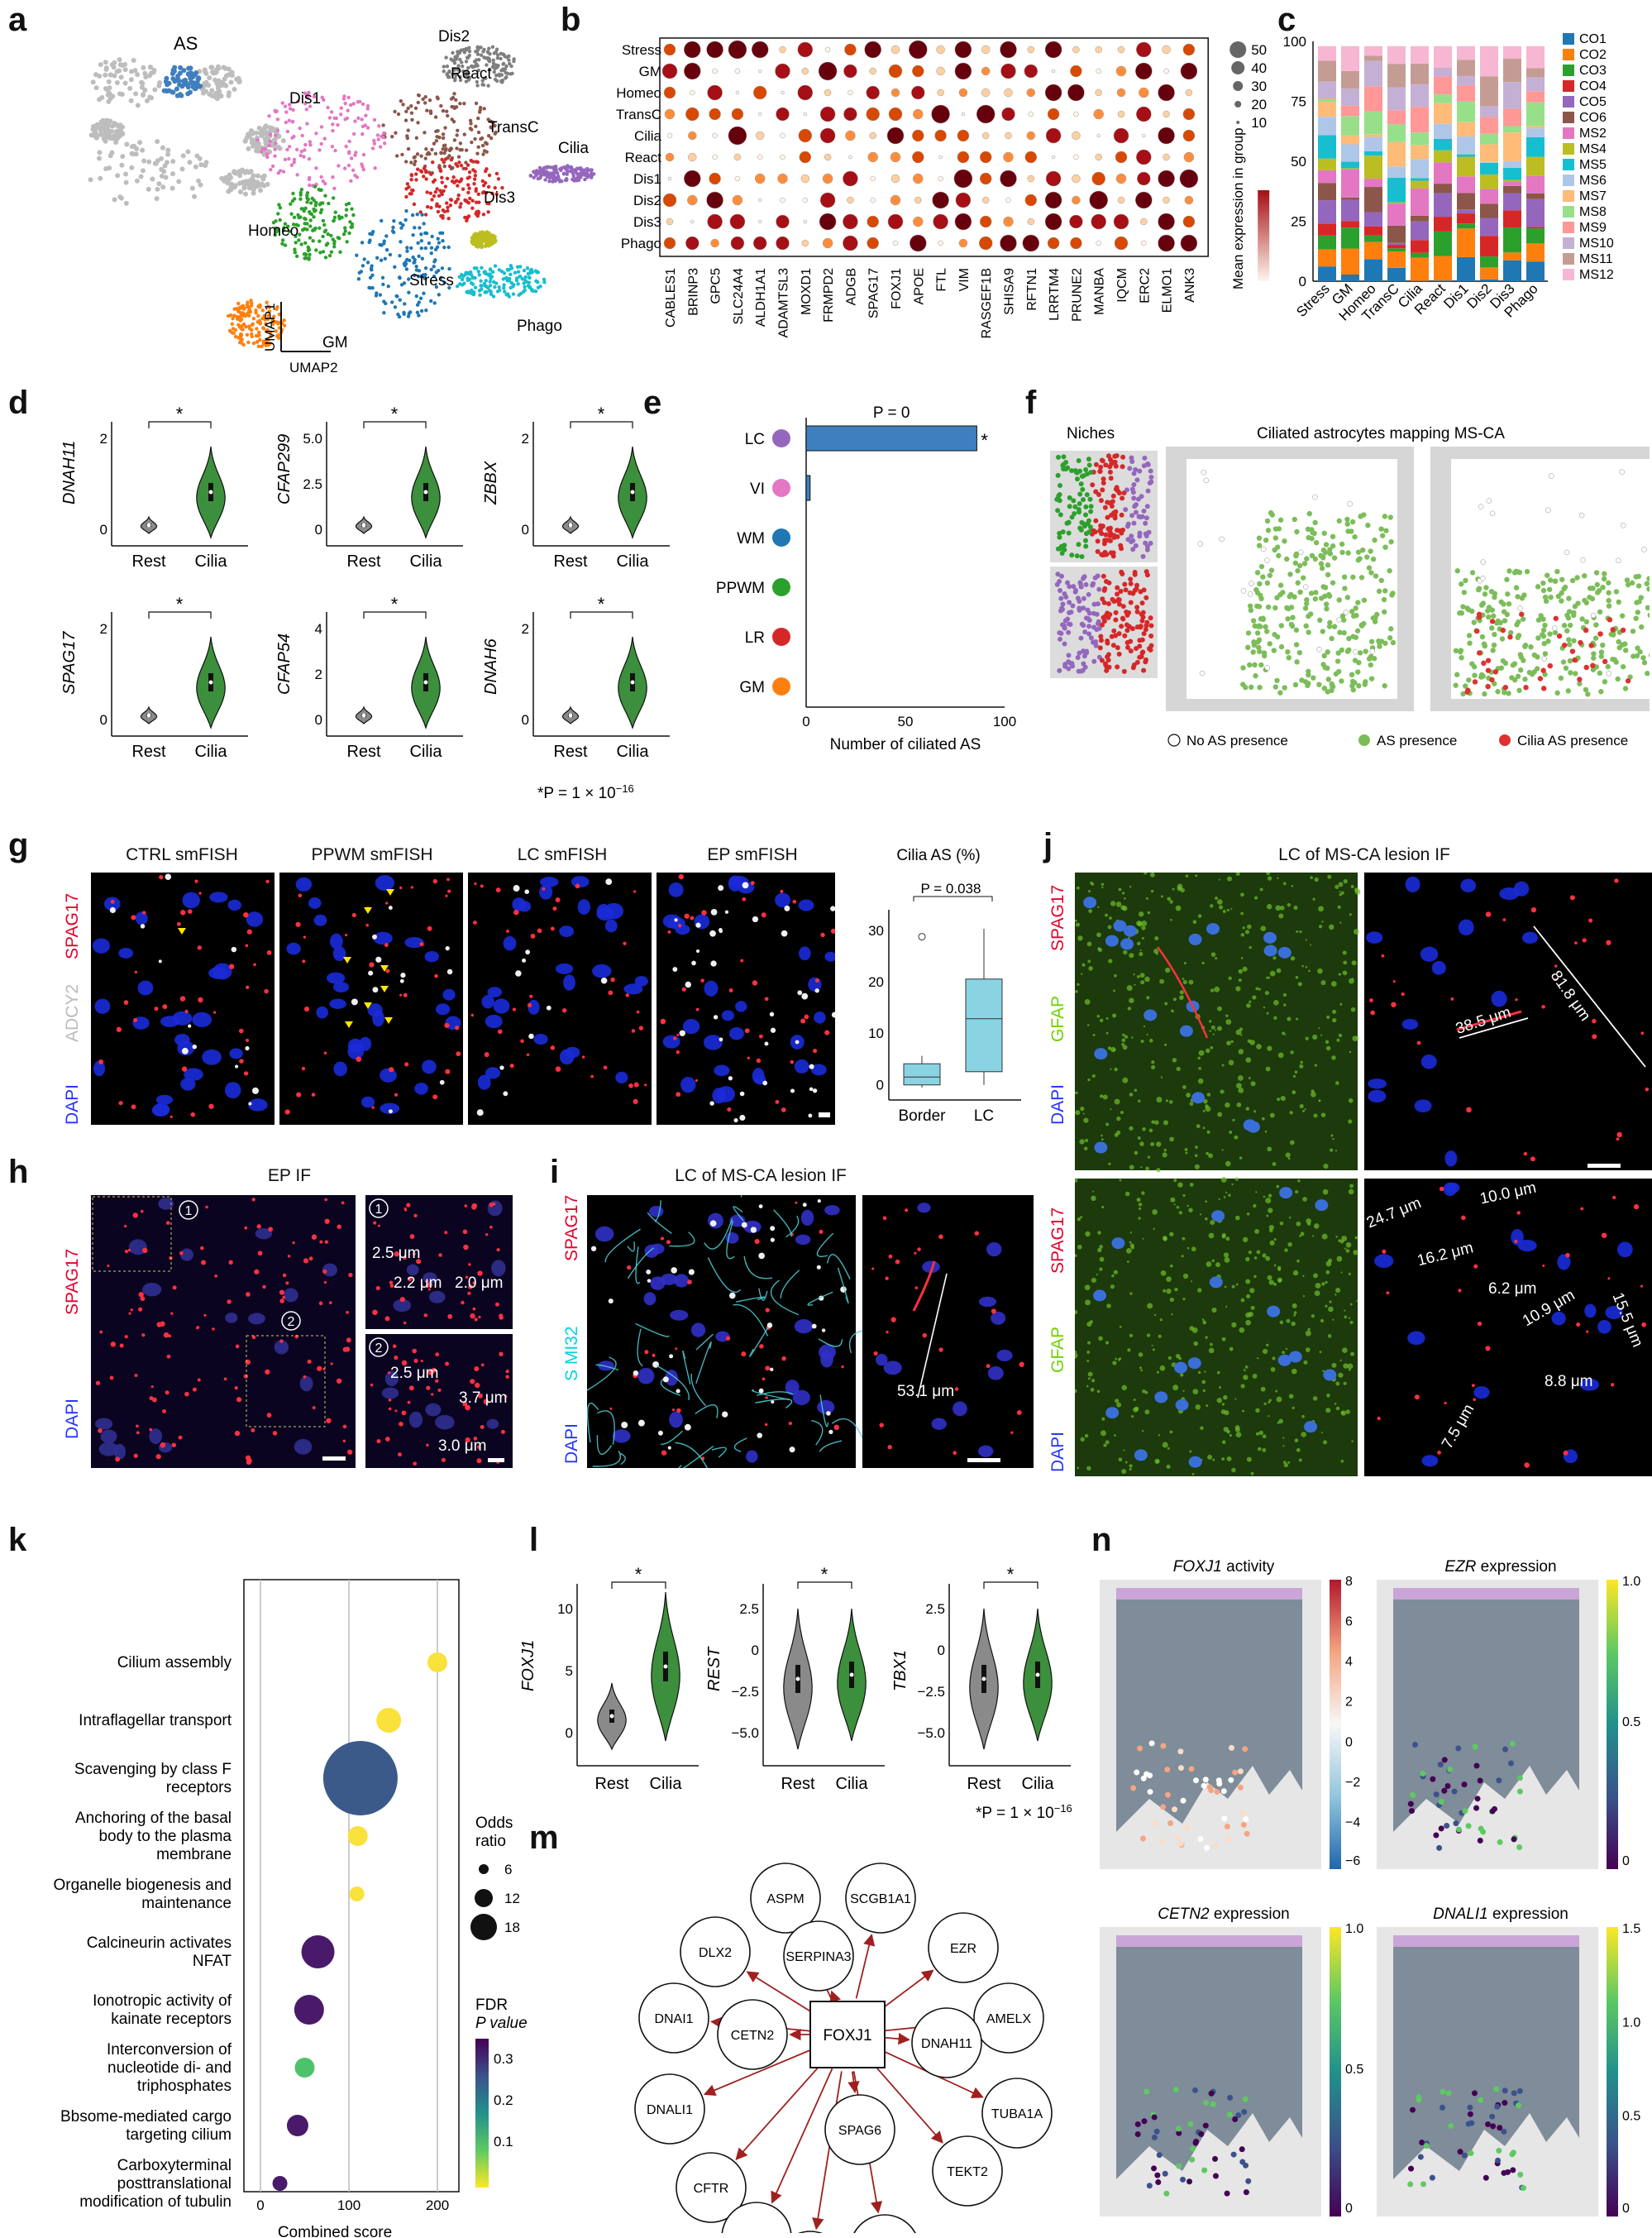  What do you see at coordinates (698, 925) in the screenshot?
I see `micrograph-signal-white` at bounding box center [698, 925].